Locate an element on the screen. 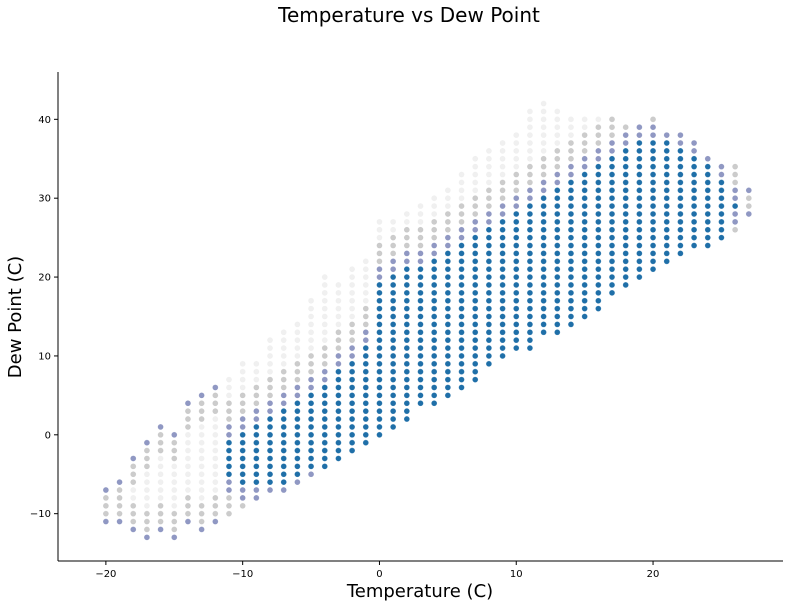 Image resolution: width=789 pixels, height=607 pixels. x-tick-label: −10 is located at coordinates (242, 574).